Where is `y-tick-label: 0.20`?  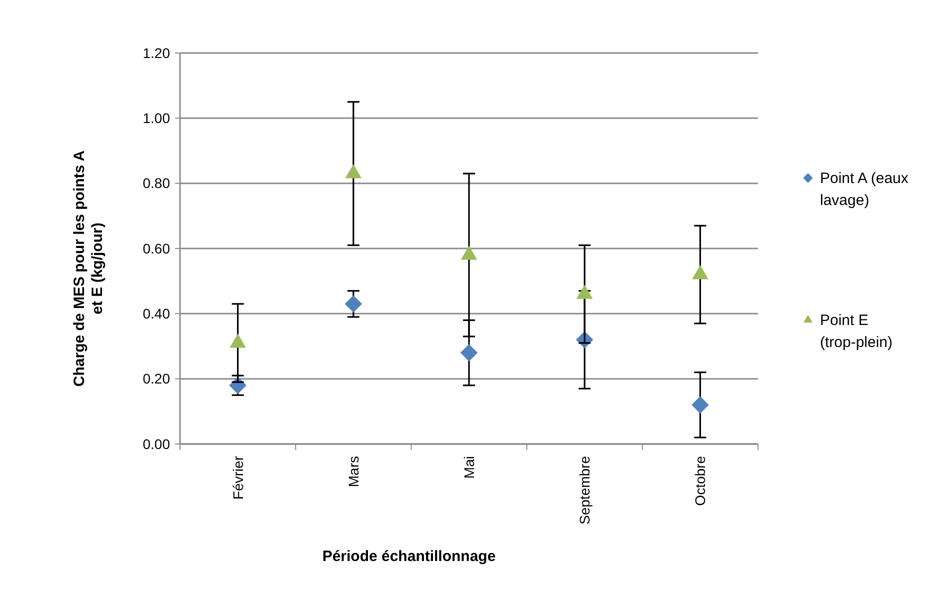
y-tick-label: 0.20 is located at coordinates (156, 378).